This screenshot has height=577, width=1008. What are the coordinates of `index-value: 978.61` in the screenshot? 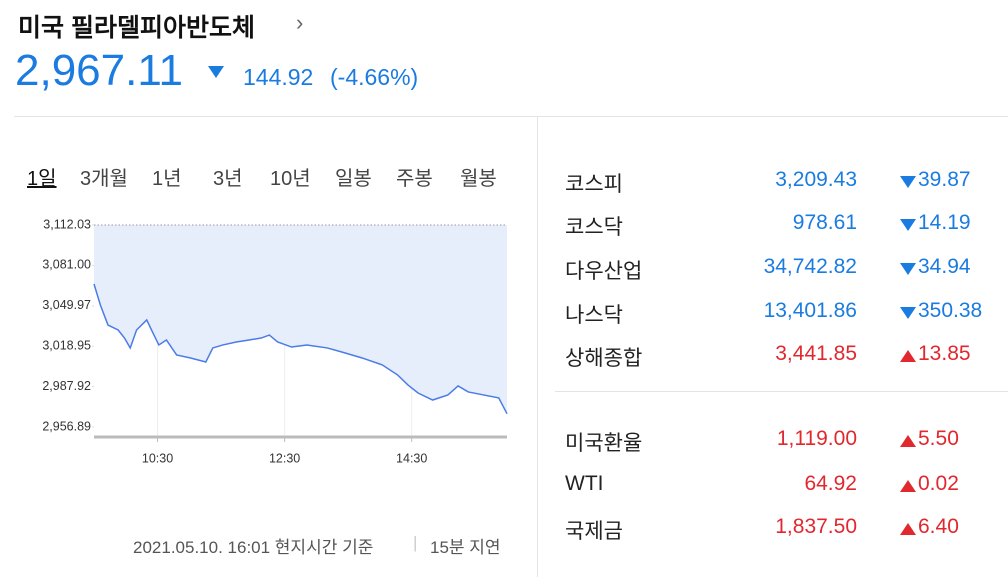 It's located at (824, 222).